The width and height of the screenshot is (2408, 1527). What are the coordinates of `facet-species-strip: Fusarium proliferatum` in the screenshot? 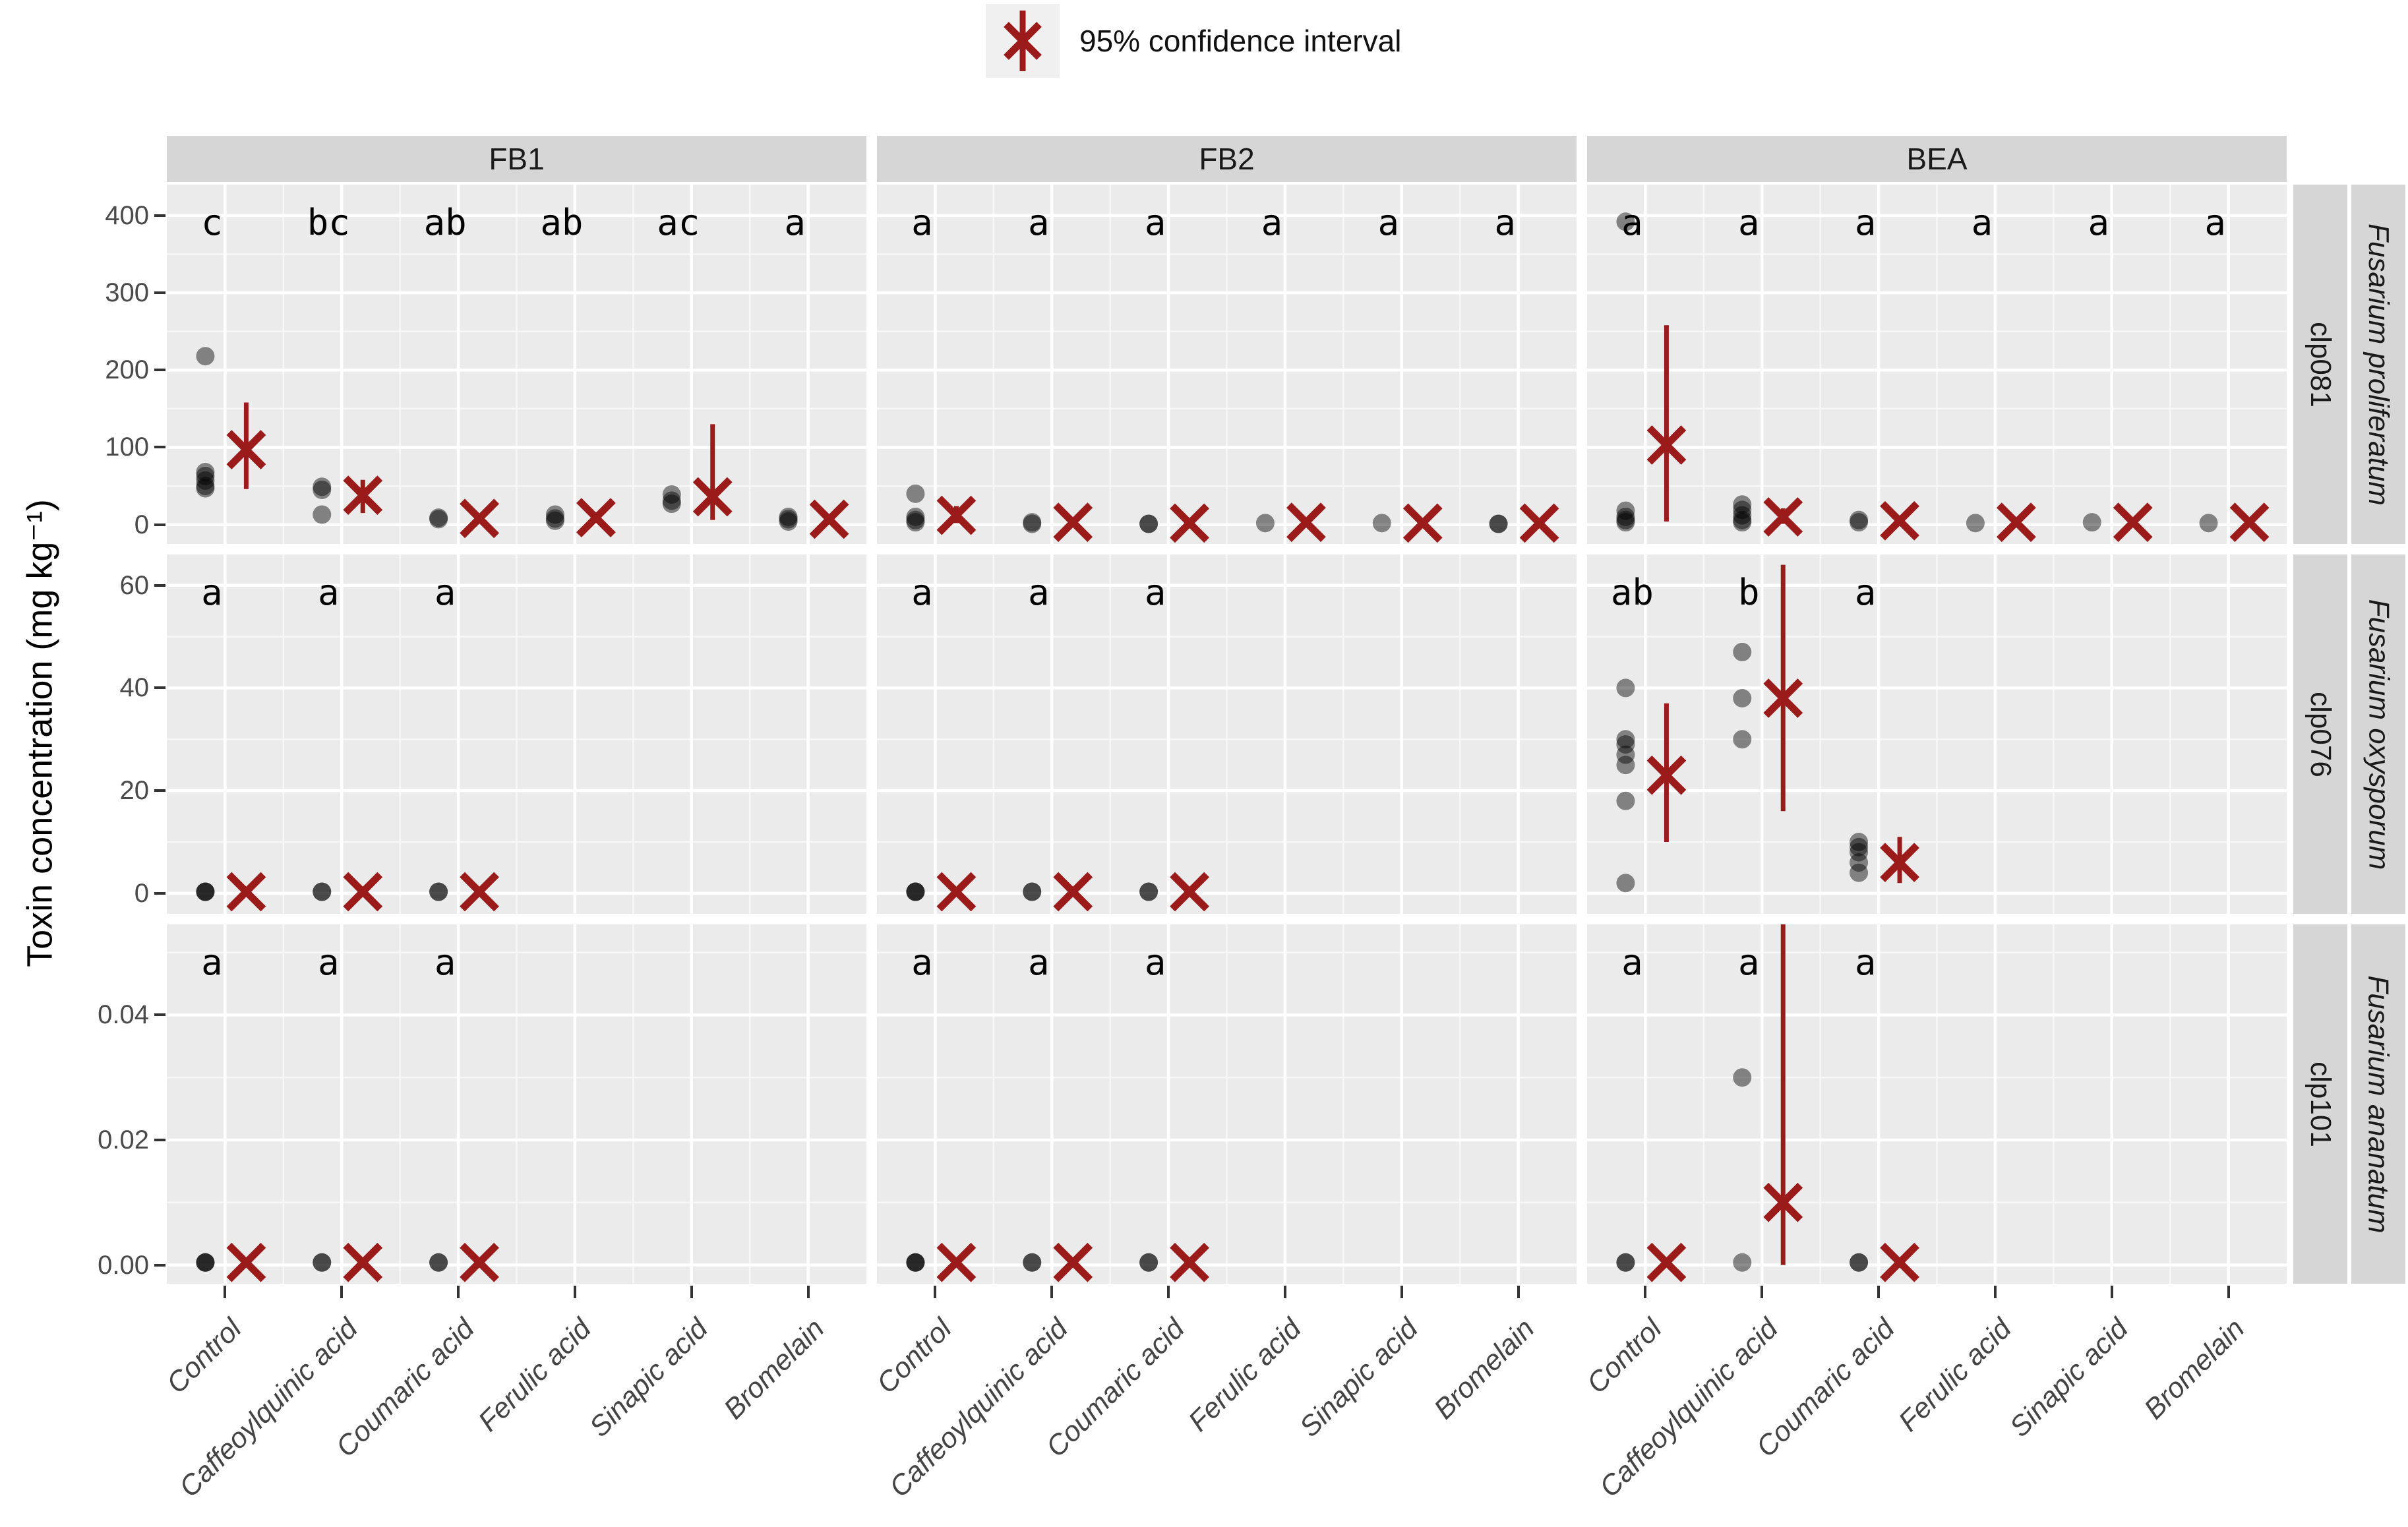 It's located at (2378, 364).